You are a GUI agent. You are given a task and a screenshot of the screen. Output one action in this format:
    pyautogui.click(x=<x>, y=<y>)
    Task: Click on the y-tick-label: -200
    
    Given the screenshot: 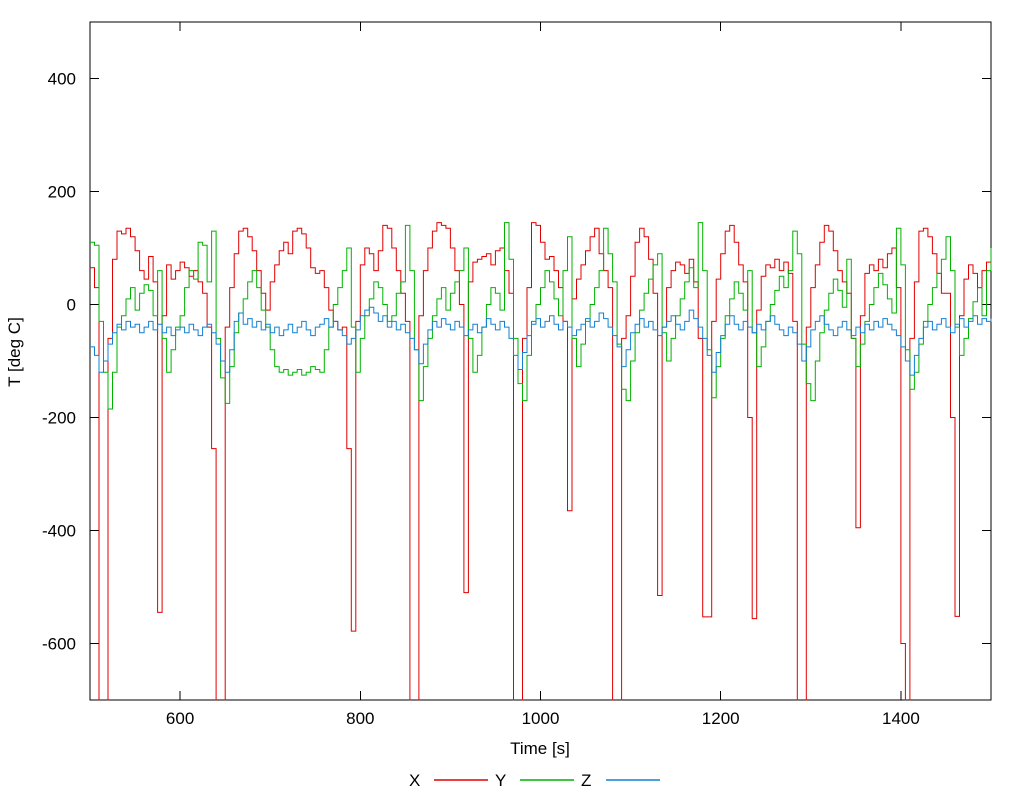 What is the action you would take?
    pyautogui.click(x=59, y=418)
    